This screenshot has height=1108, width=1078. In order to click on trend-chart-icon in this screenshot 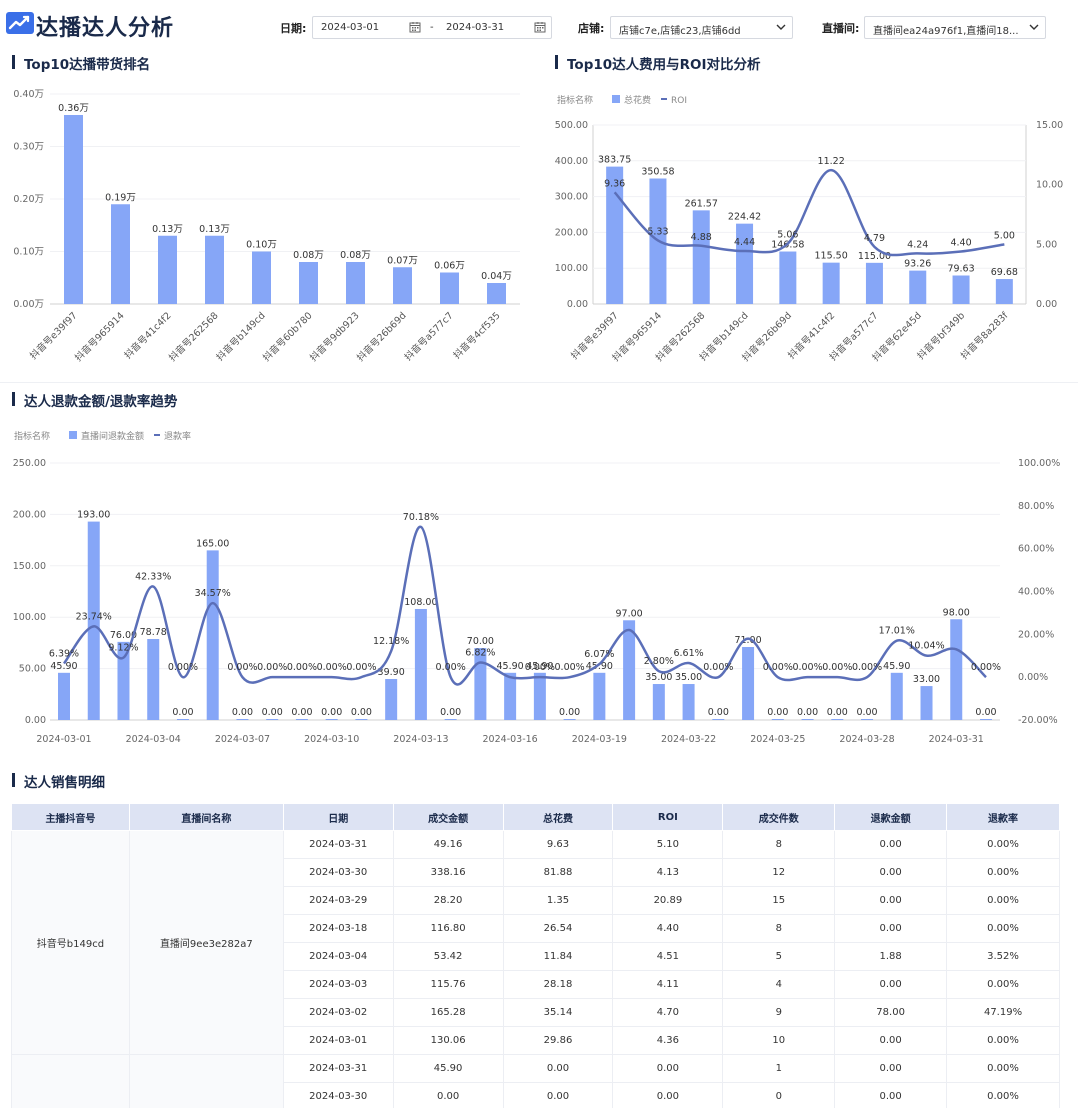, I will do `click(20, 23)`.